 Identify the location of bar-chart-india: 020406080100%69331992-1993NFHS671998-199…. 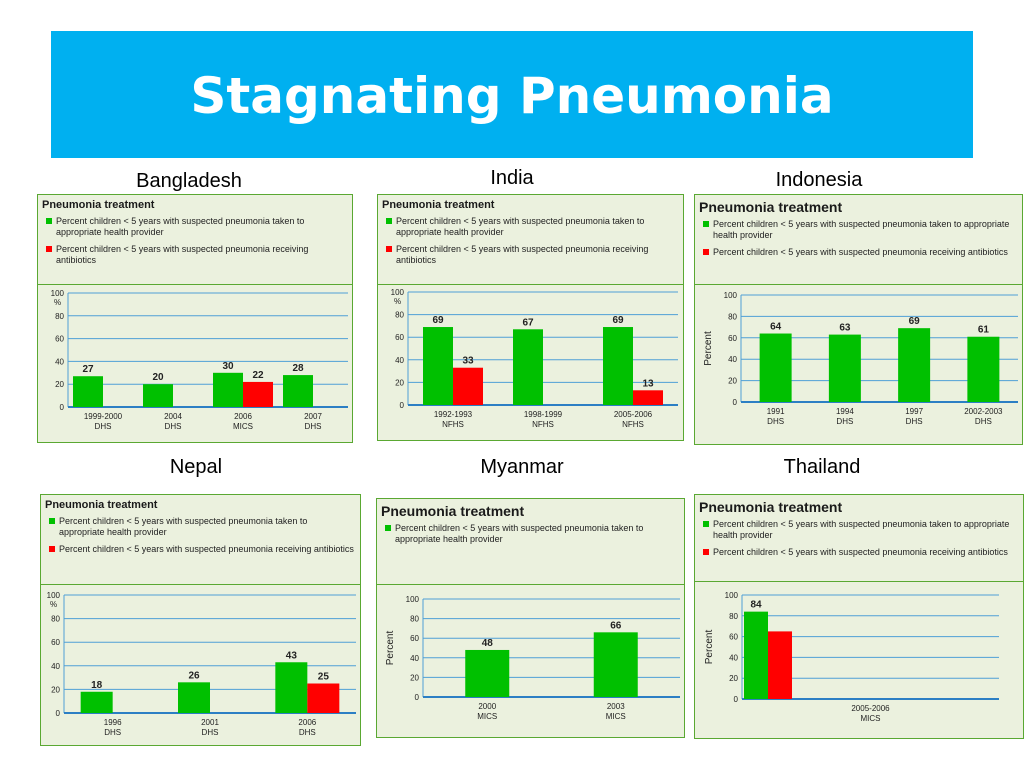
(534, 358).